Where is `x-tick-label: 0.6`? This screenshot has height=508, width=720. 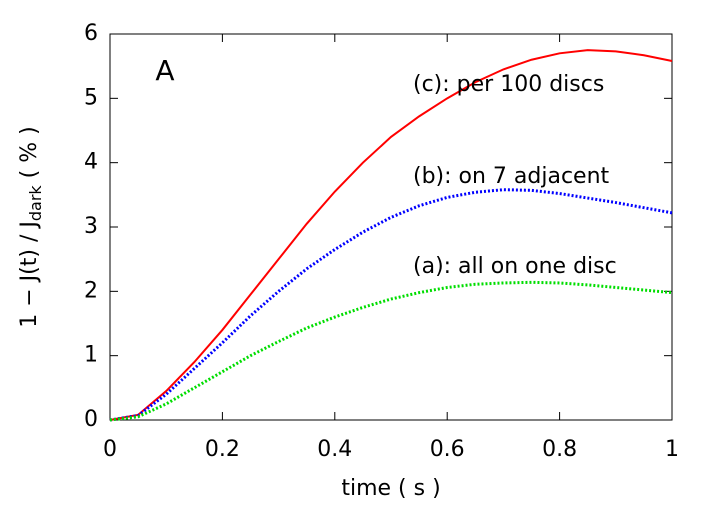
x-tick-label: 0.6 is located at coordinates (447, 449).